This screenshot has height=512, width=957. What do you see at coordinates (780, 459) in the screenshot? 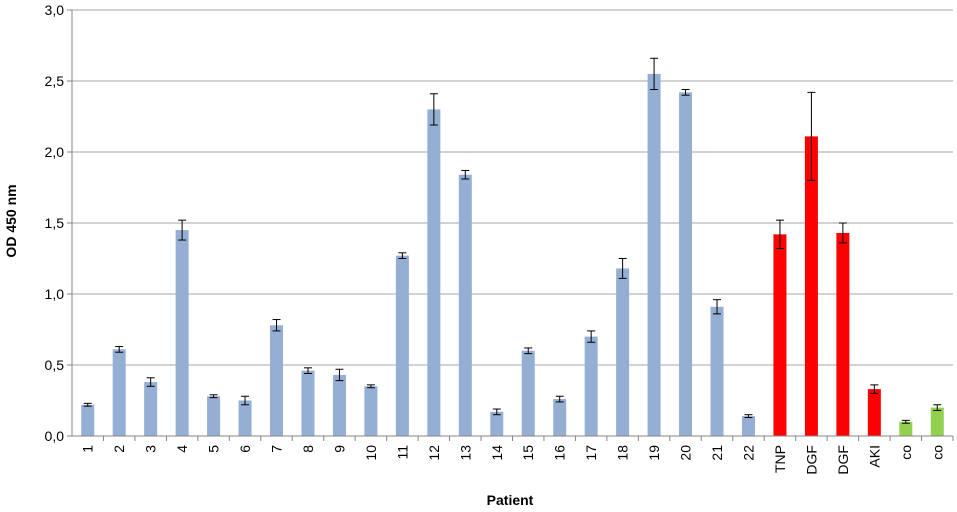
I see `x-tick-label: TNP` at bounding box center [780, 459].